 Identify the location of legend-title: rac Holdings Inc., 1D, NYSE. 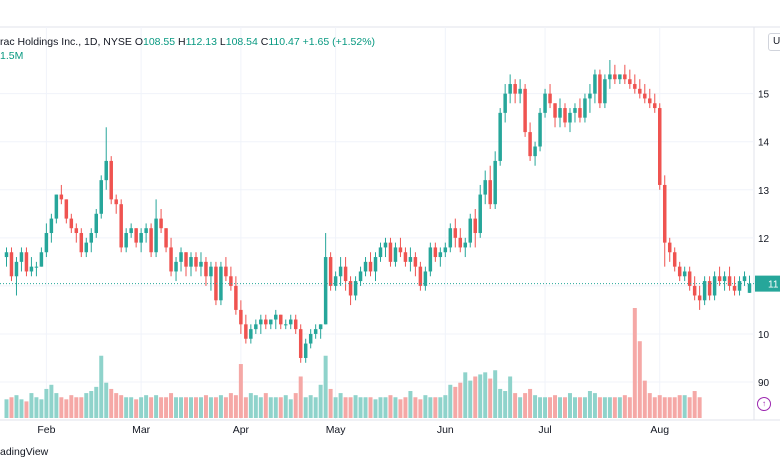
(66, 42).